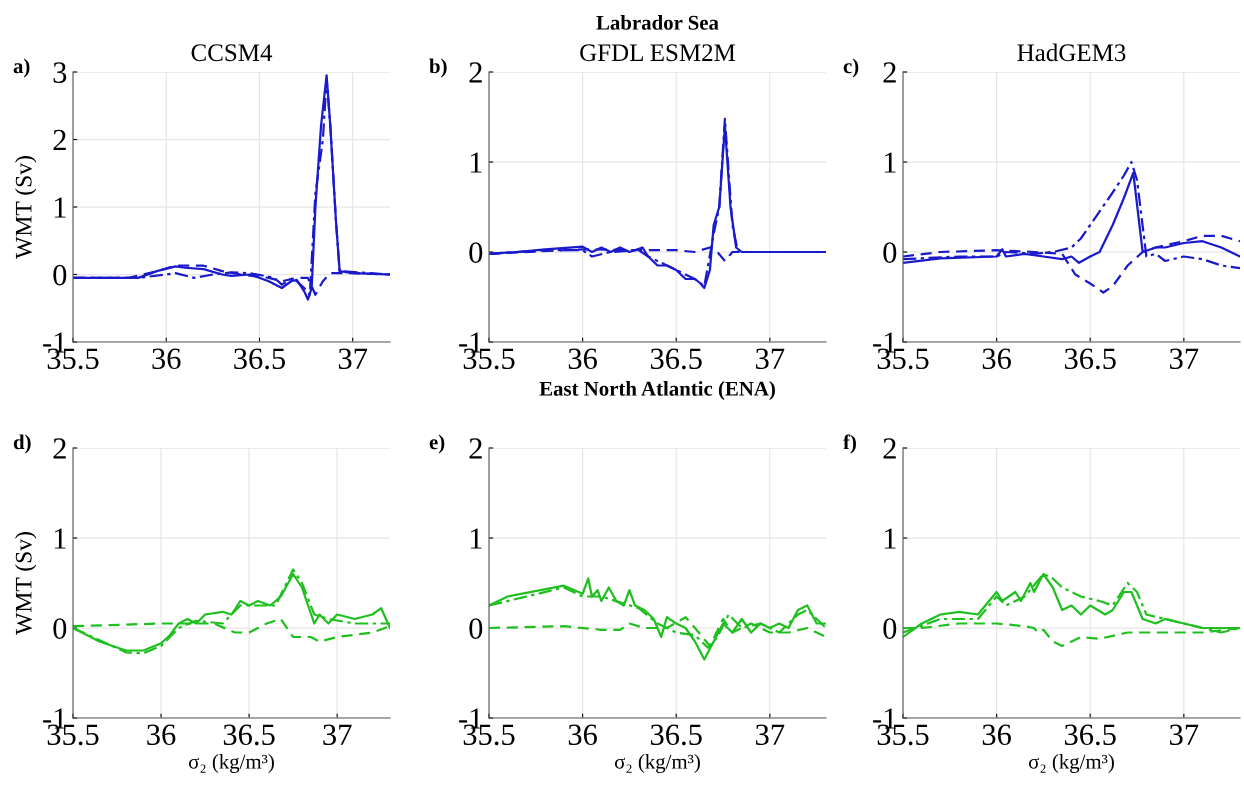 The image size is (1244, 788). I want to click on chart-subtitle: Labrador Sea, so click(657, 22).